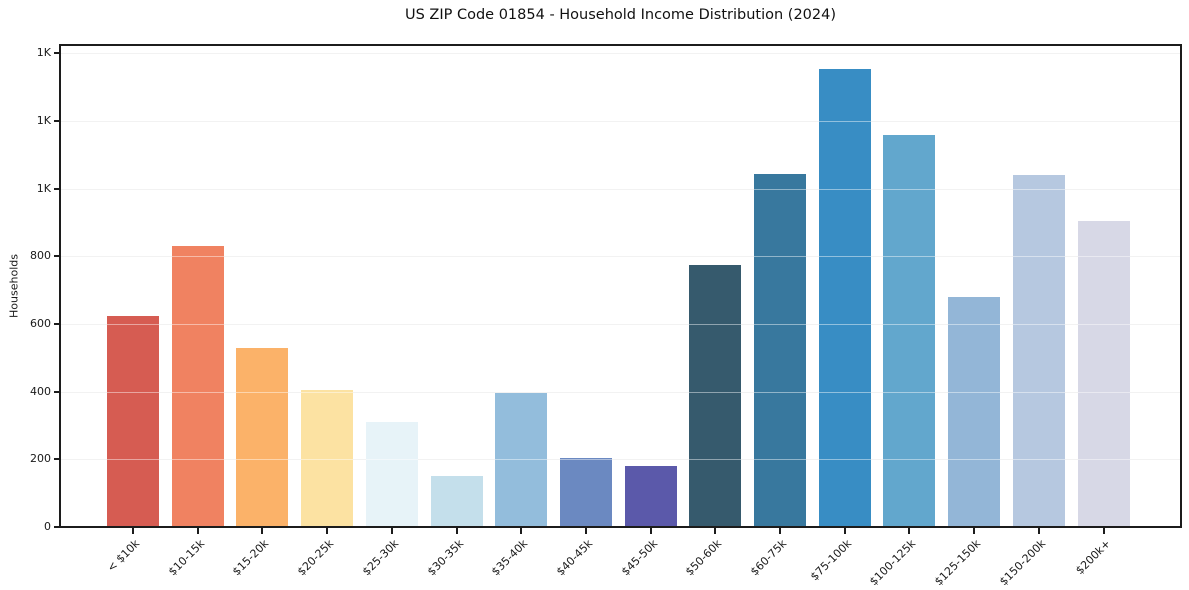  What do you see at coordinates (40, 256) in the screenshot?
I see `y-tick-label: 800` at bounding box center [40, 256].